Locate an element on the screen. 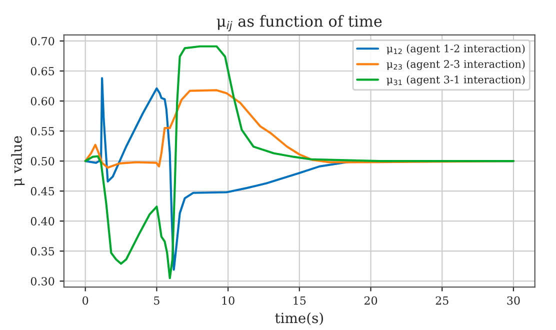  y-tick-label: 0.65 is located at coordinates (42, 71).